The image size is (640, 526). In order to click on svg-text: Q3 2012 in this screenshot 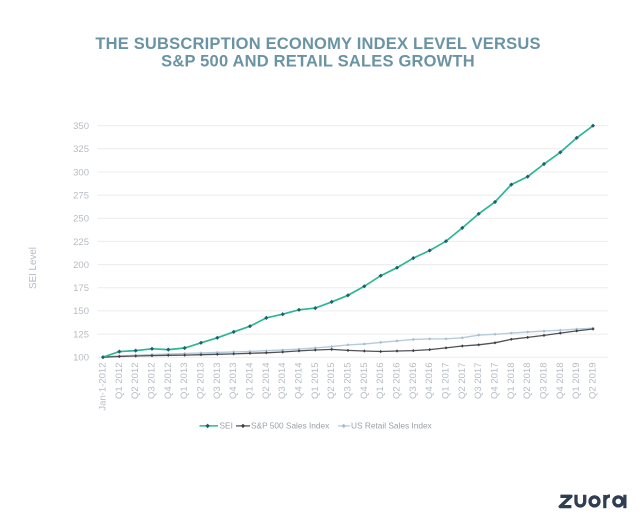, I will do `click(152, 381)`.